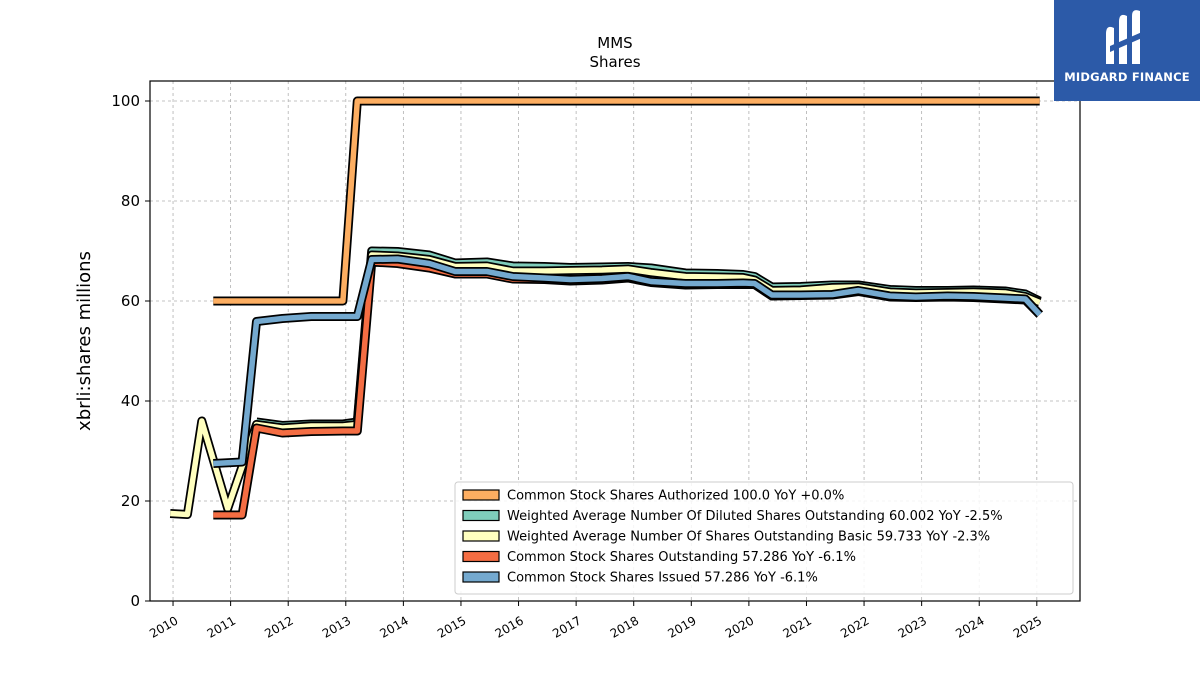 The image size is (1200, 675). What do you see at coordinates (566, 626) in the screenshot?
I see `x-tick-label: 2017` at bounding box center [566, 626].